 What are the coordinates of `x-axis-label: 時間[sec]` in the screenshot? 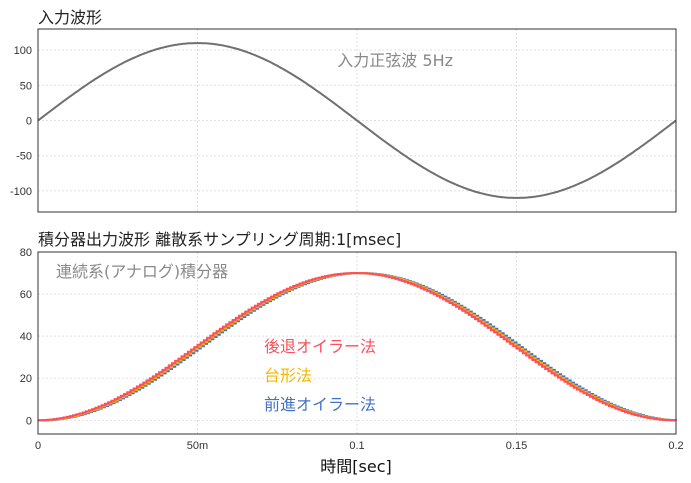 It's located at (355, 466).